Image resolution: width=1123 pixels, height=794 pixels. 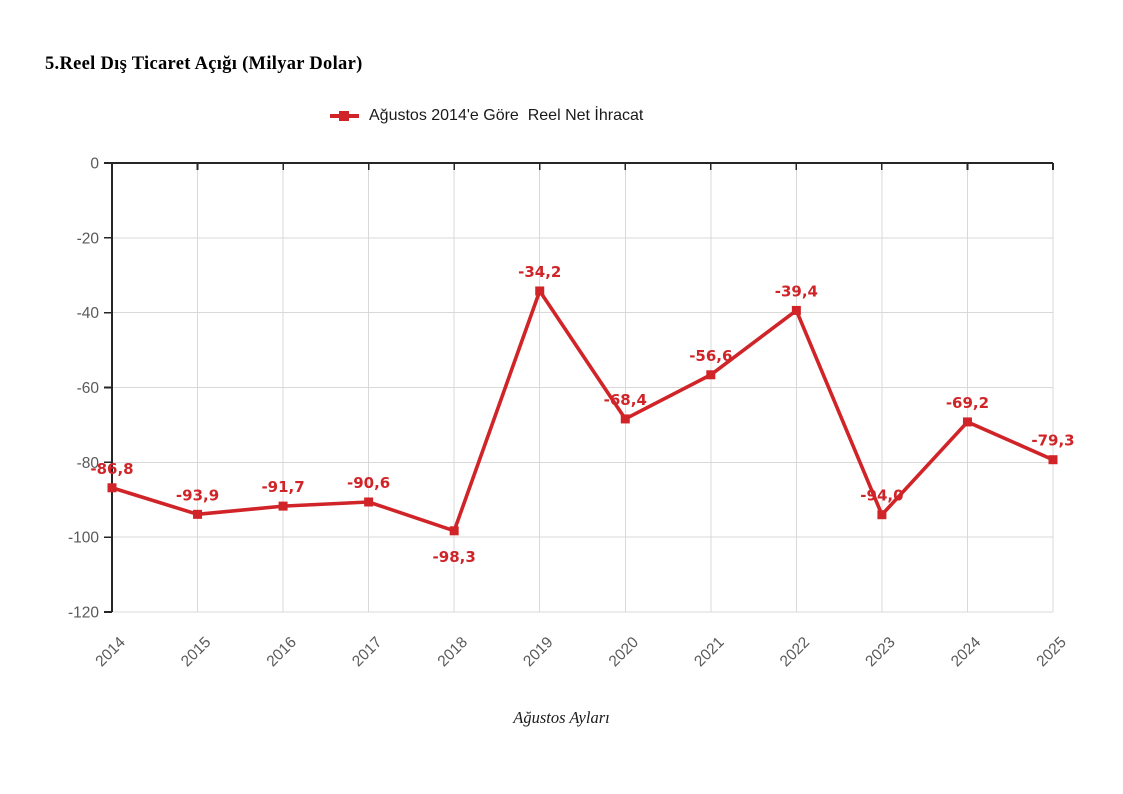 I want to click on data-point-label: -34,2, so click(x=539, y=272).